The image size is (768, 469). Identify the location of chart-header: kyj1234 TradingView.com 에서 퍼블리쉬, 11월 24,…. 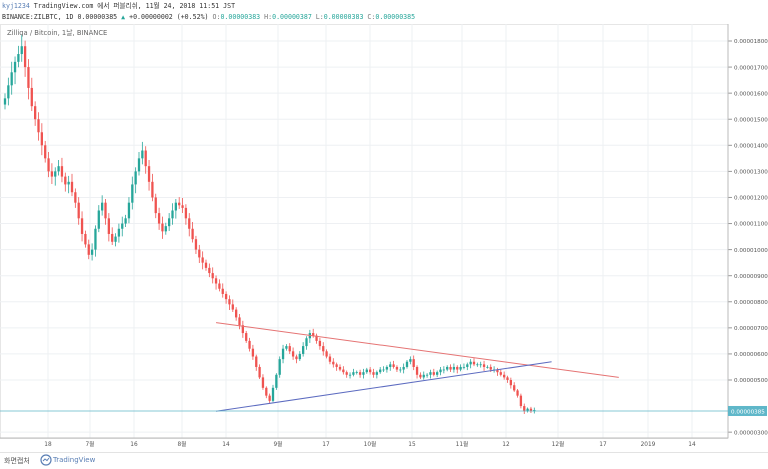
(362, 12).